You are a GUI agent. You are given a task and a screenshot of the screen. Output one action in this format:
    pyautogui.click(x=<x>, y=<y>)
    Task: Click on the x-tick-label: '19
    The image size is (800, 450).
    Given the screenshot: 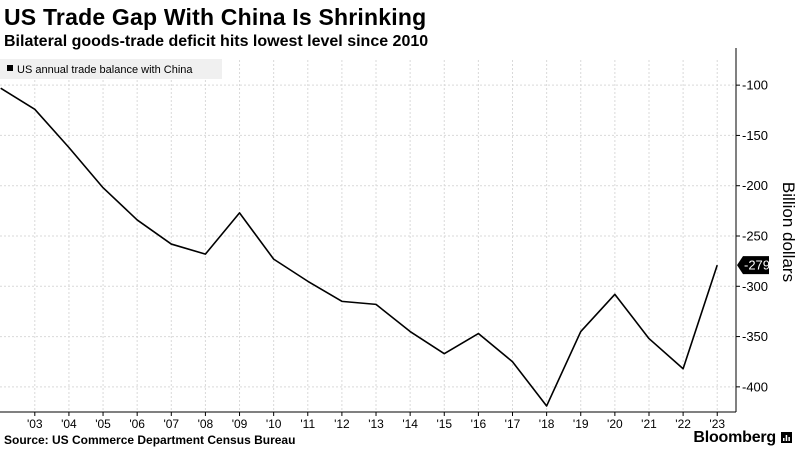 What is the action you would take?
    pyautogui.click(x=581, y=424)
    